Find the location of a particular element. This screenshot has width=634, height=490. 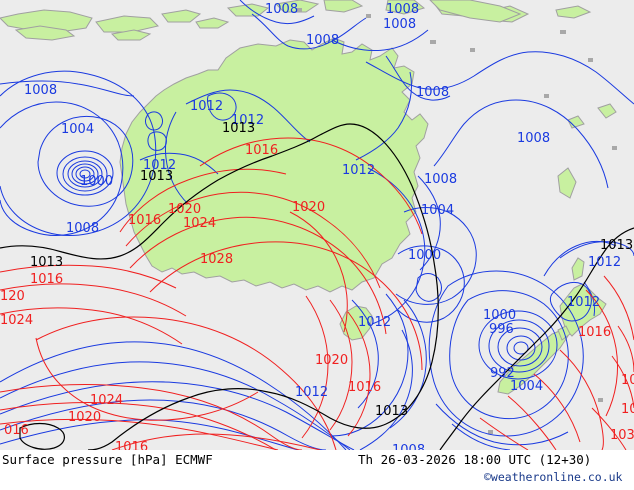

isobar-1013-small-loop is located at coordinates (42, 436).